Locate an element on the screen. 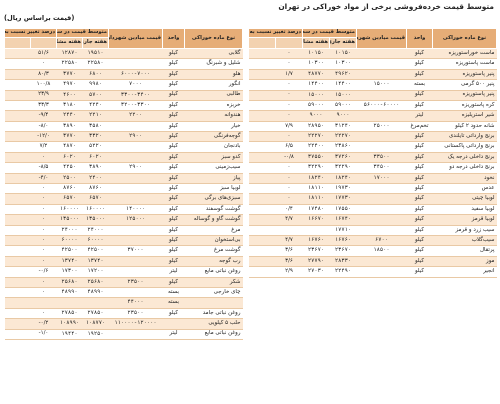 The width and height of the screenshot is (500, 404). prev-week-cell: ۴۲۵۰ is located at coordinates (69, 168).